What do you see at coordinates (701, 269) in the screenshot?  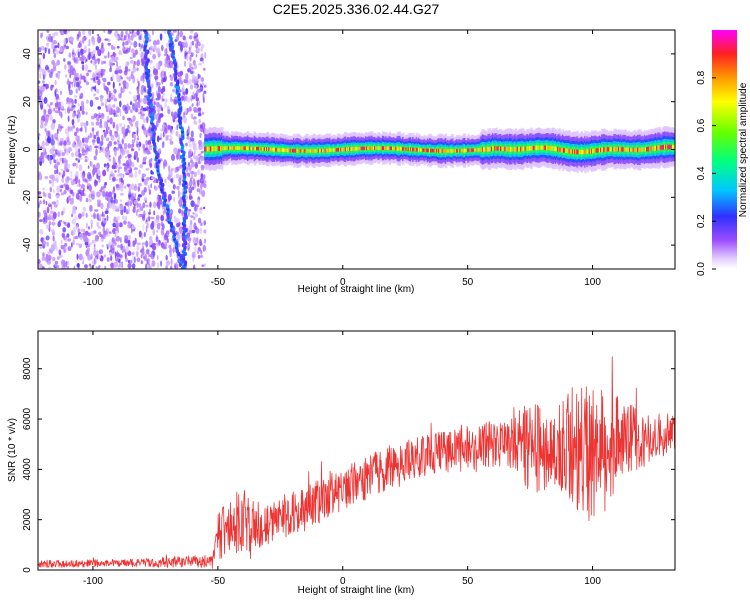 I see `colorbar-tick-label: 0.0` at bounding box center [701, 269].